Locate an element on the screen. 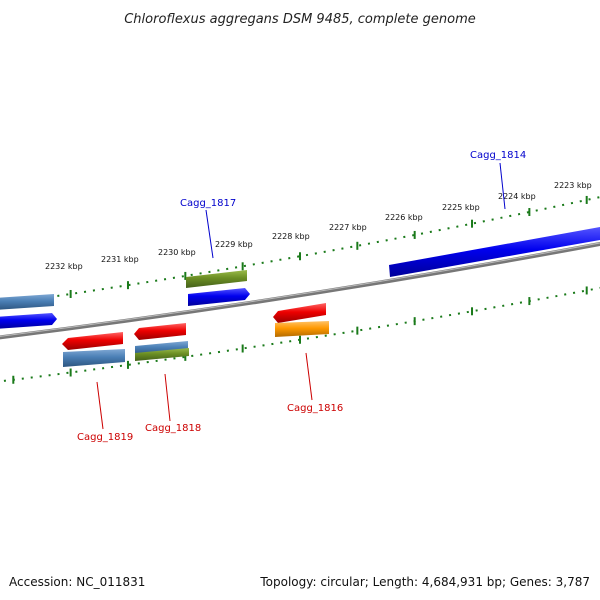 The image size is (600, 600). tick-label-2227: 2227 kbp is located at coordinates (348, 227).